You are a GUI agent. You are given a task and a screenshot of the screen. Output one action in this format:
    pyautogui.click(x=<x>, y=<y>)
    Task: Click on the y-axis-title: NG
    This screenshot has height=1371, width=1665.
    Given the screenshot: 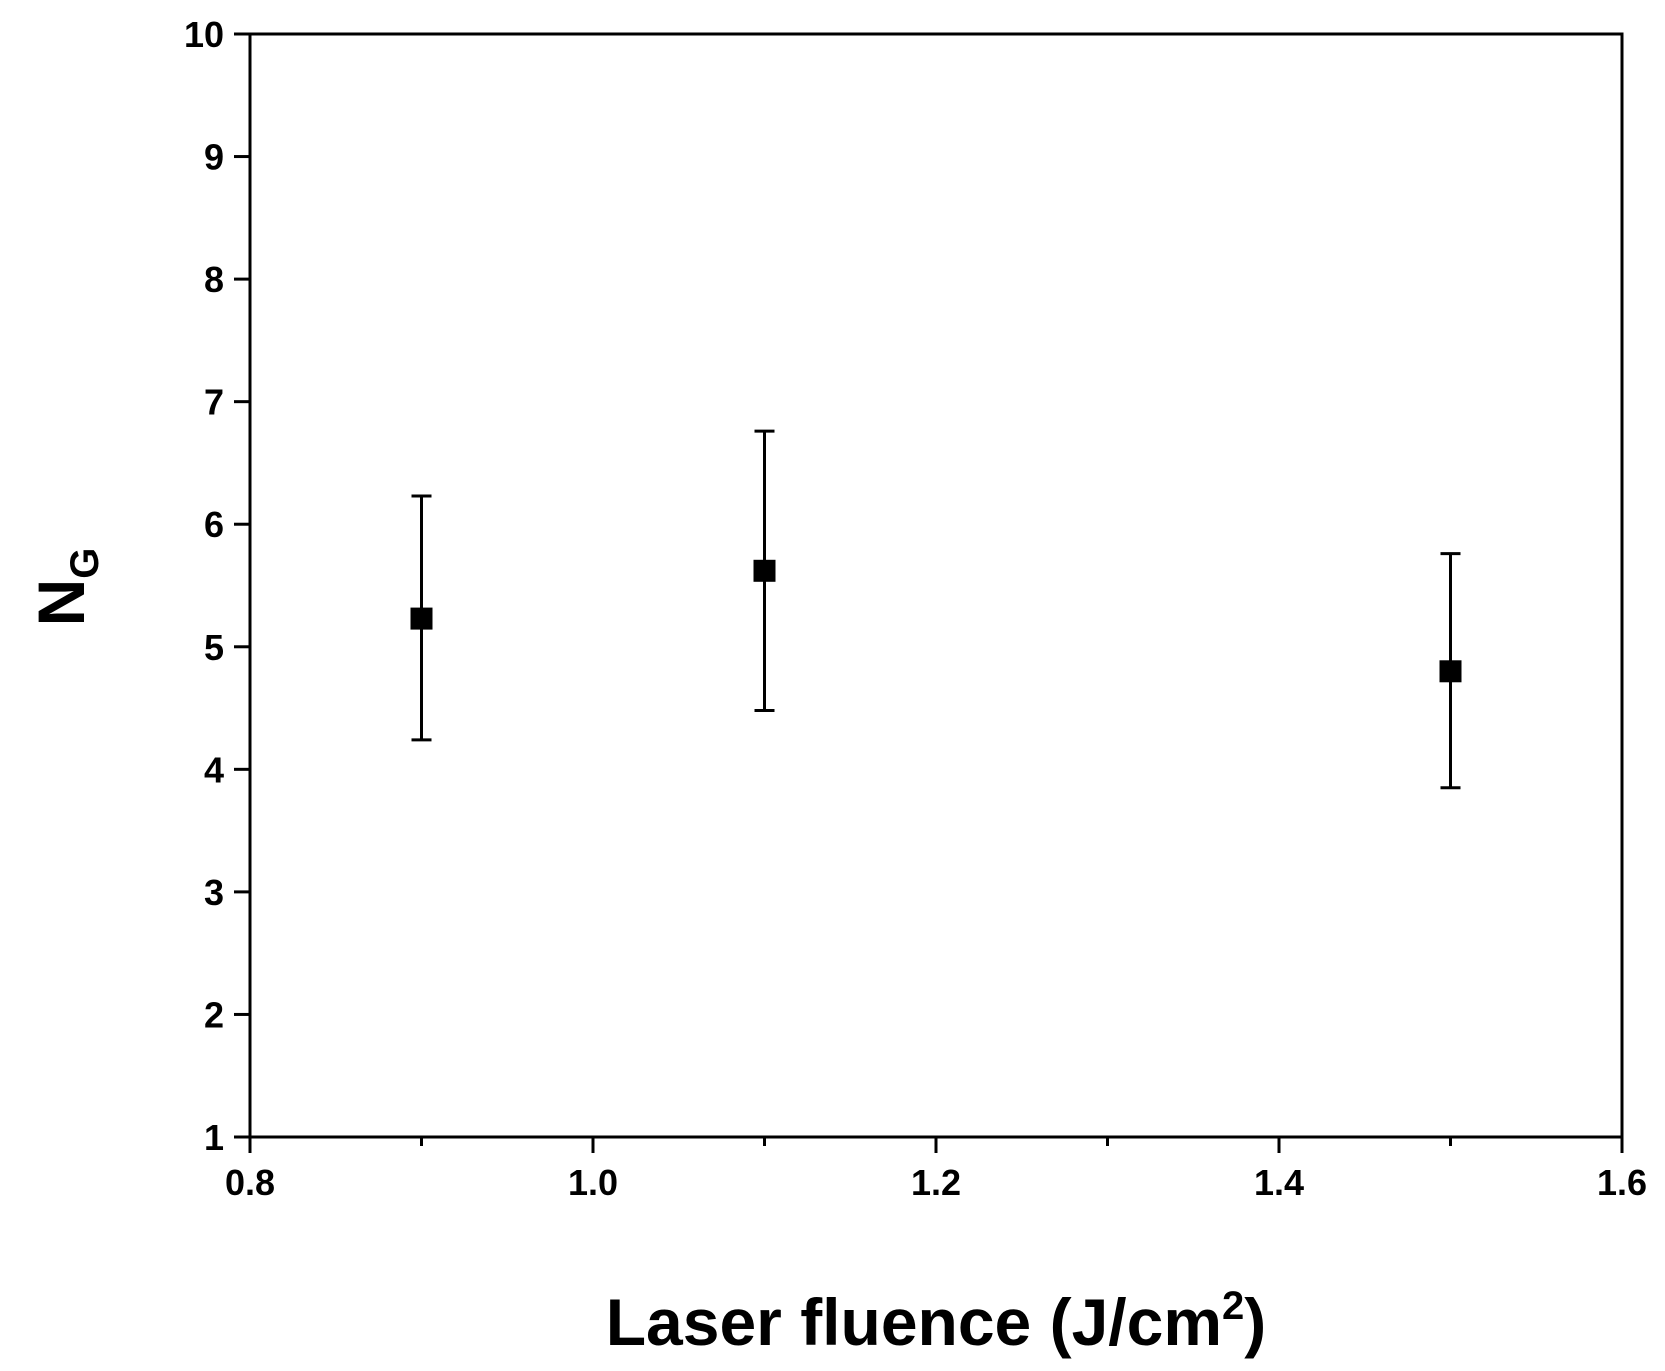 What is the action you would take?
    pyautogui.click(x=65, y=587)
    